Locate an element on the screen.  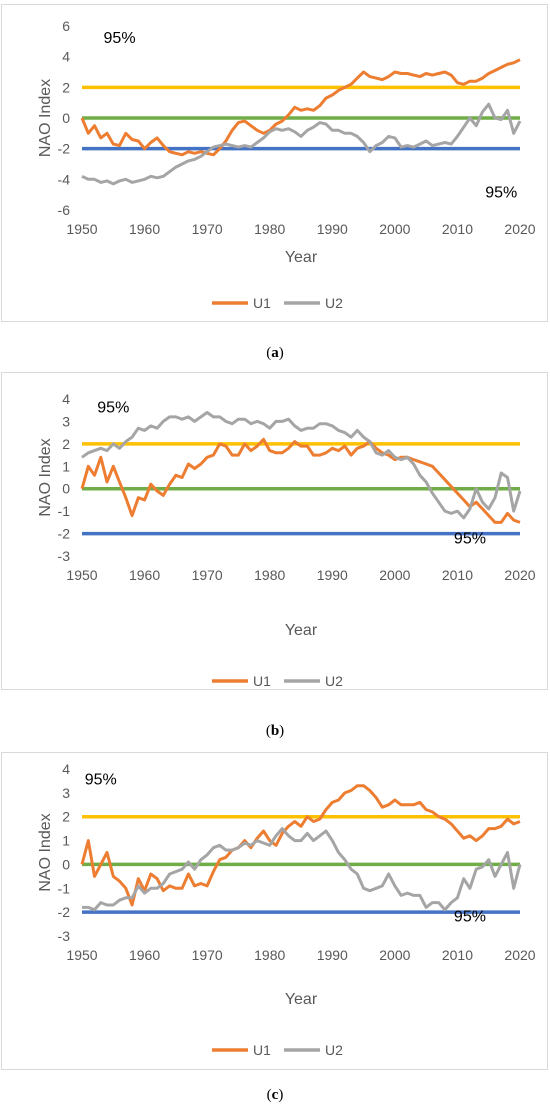
caption-b: (b) is located at coordinates (275, 731).